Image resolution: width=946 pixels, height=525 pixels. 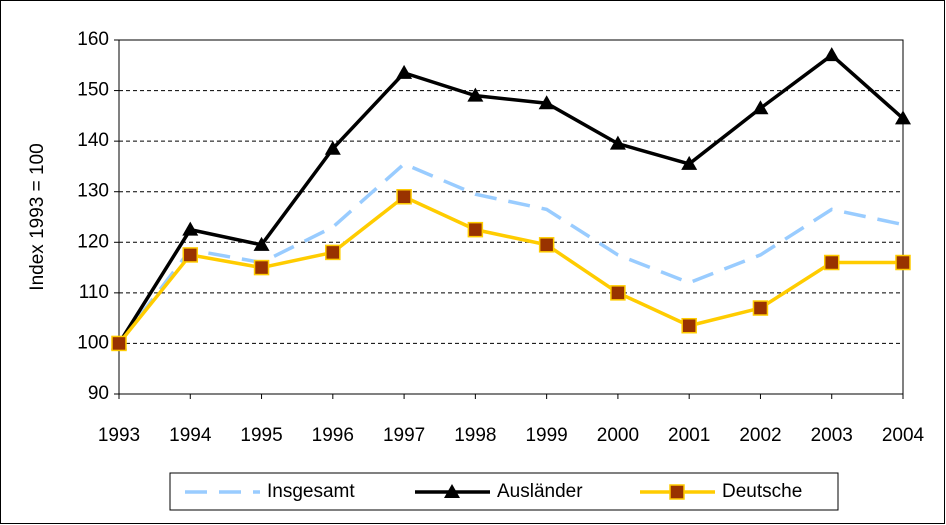 What do you see at coordinates (93, 140) in the screenshot?
I see `y-tick-label: 140` at bounding box center [93, 140].